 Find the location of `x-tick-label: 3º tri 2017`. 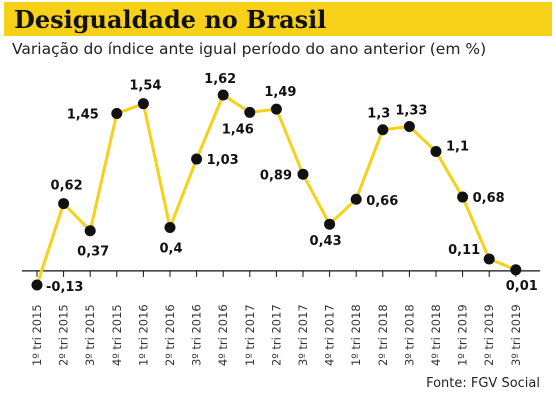

x-tick-label: 3º tri 2017 is located at coordinates (303, 335).